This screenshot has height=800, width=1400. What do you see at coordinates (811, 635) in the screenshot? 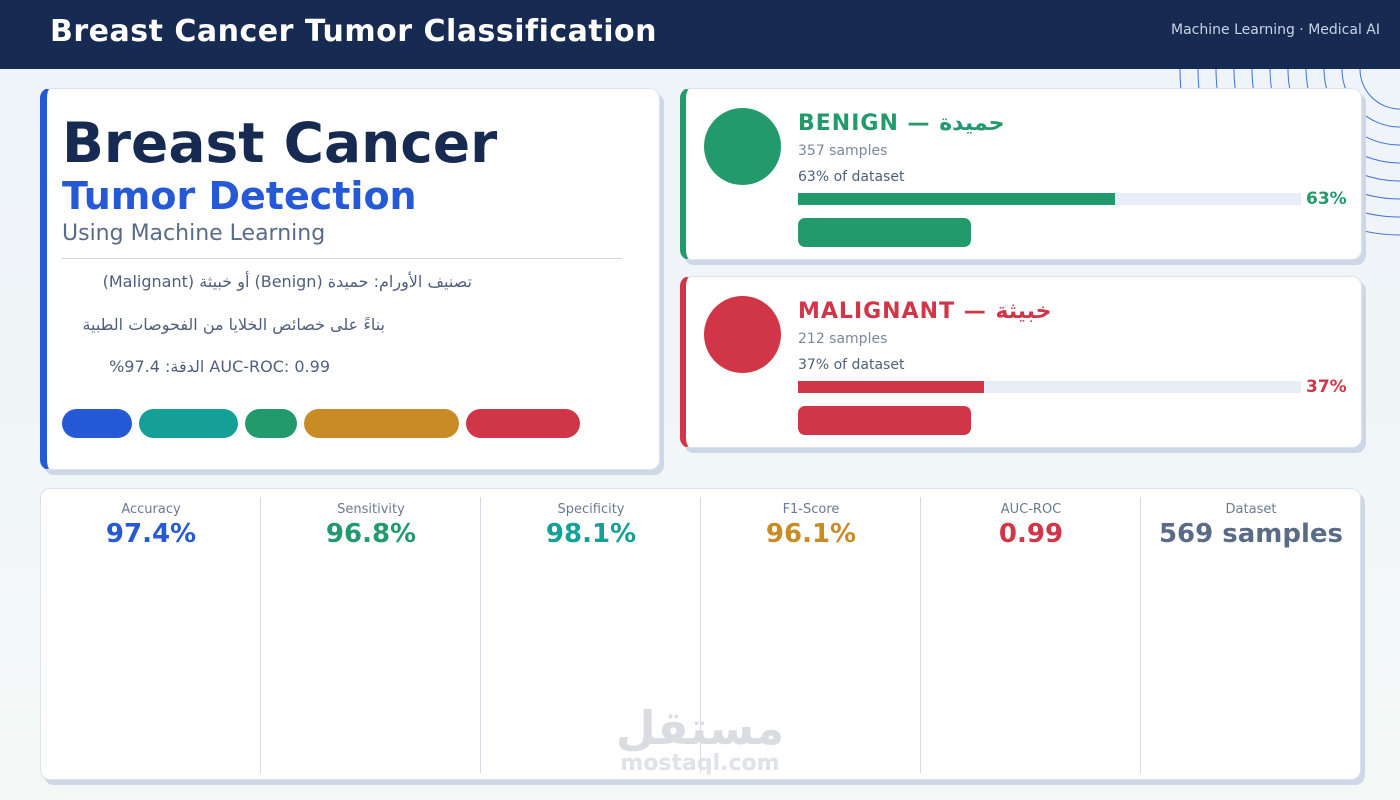
I see `metric-f1-score: F1-Score 96.1%` at bounding box center [811, 635].